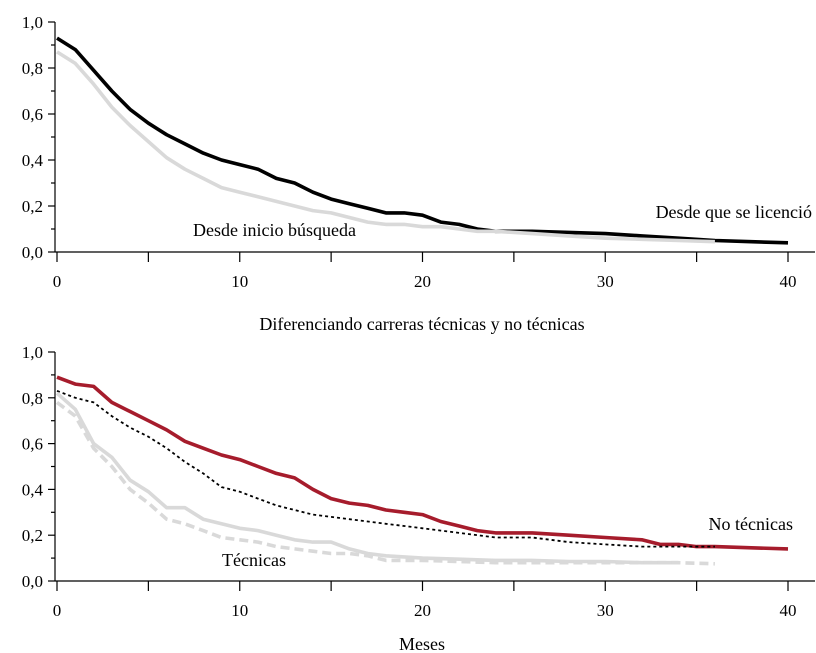 The width and height of the screenshot is (816, 653). What do you see at coordinates (274, 230) in the screenshot?
I see `annotation-label: Desde inicio búsqueda` at bounding box center [274, 230].